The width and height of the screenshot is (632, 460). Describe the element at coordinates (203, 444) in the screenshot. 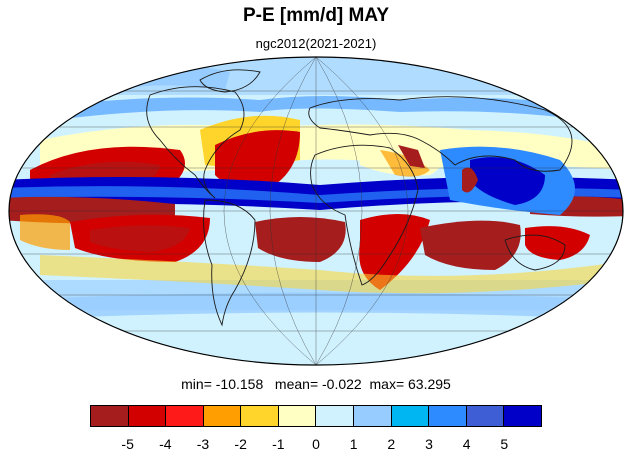

I see `colorbar-tick-label: -3` at that location.